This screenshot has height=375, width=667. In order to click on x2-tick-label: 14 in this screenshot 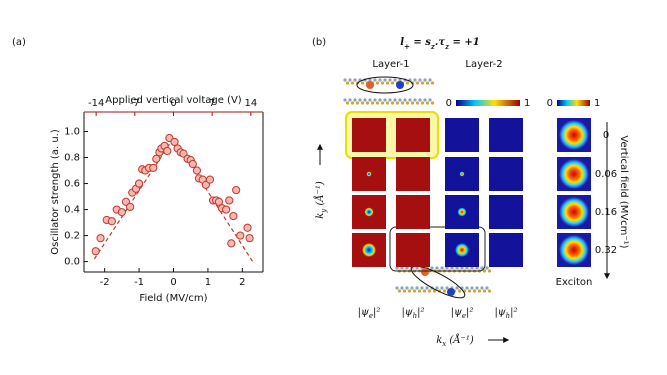, I will do `click(250, 103)`.